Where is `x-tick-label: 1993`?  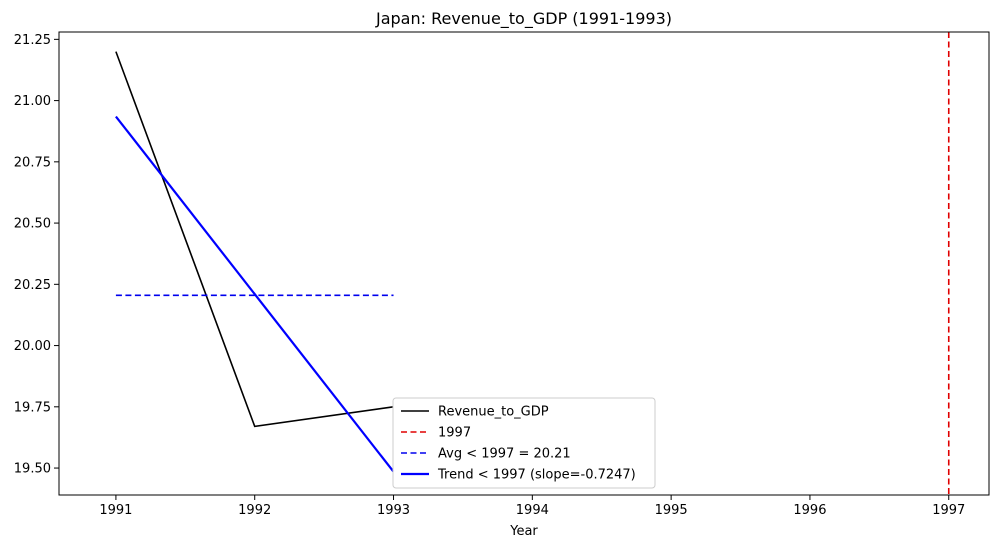
x-tick-label: 1993 is located at coordinates (393, 510).